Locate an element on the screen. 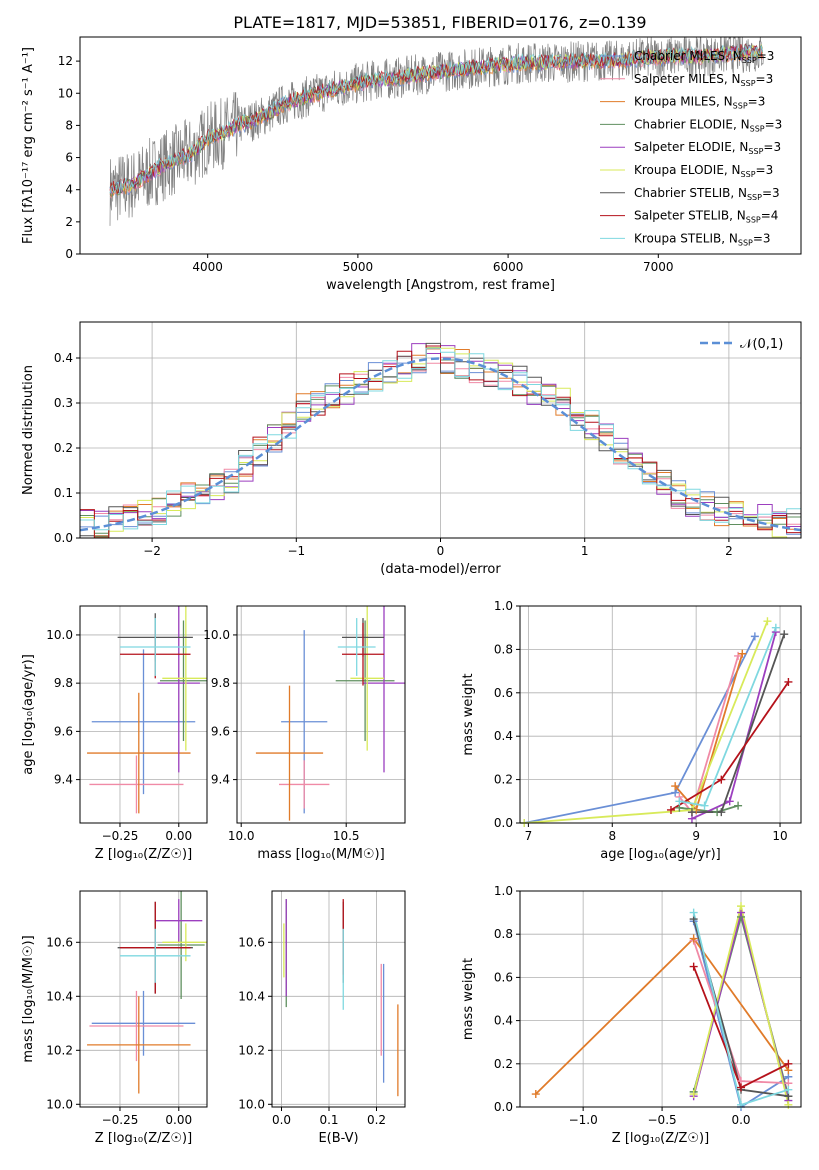 Image resolution: width=819 pixels, height=1170 pixels. y-tick-label: 12 is located at coordinates (65, 61).